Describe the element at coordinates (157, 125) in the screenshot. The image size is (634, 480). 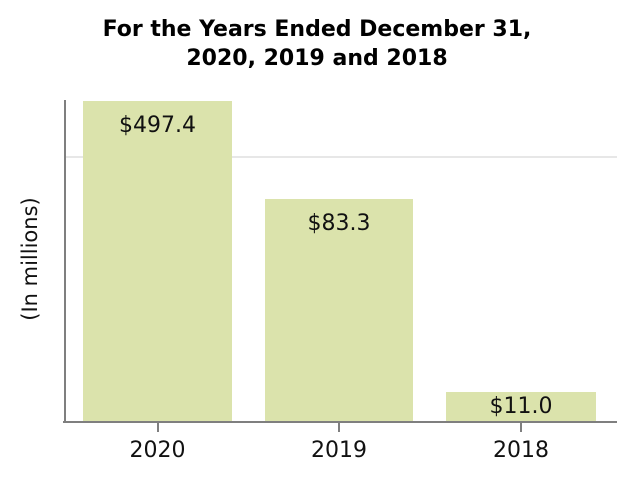
I see `bar-value-label-2020: $497.4` at that location.